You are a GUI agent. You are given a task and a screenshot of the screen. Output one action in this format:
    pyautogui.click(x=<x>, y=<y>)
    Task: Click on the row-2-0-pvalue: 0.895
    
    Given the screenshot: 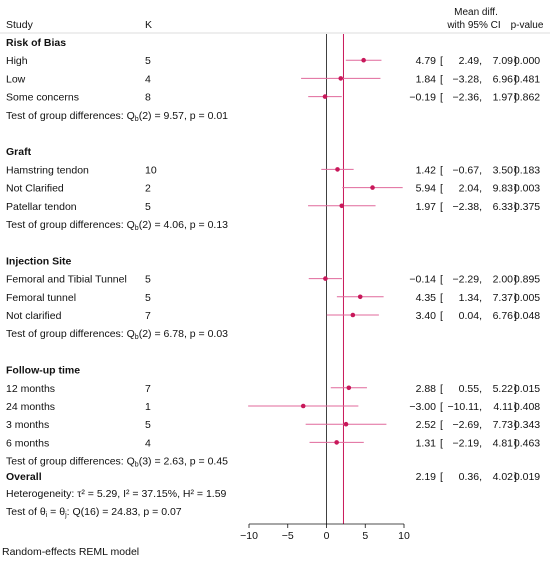 What is the action you would take?
    pyautogui.click(x=527, y=280)
    